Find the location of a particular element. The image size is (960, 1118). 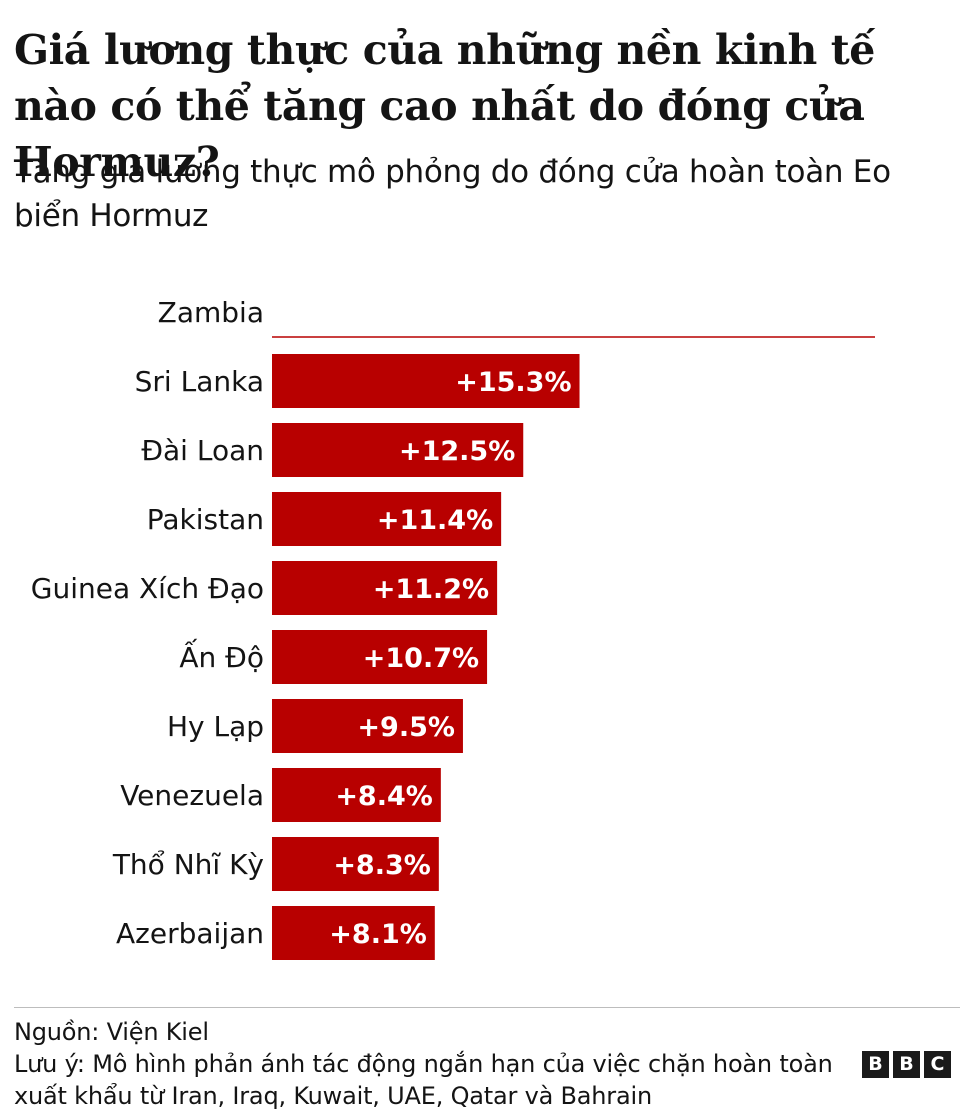

bbc-logo: B B C is located at coordinates (906, 1064).